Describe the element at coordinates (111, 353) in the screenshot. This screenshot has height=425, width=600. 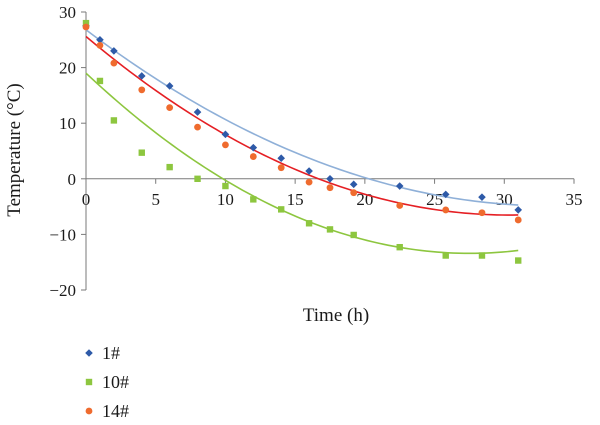
I see `legend-label-1: 1#` at that location.